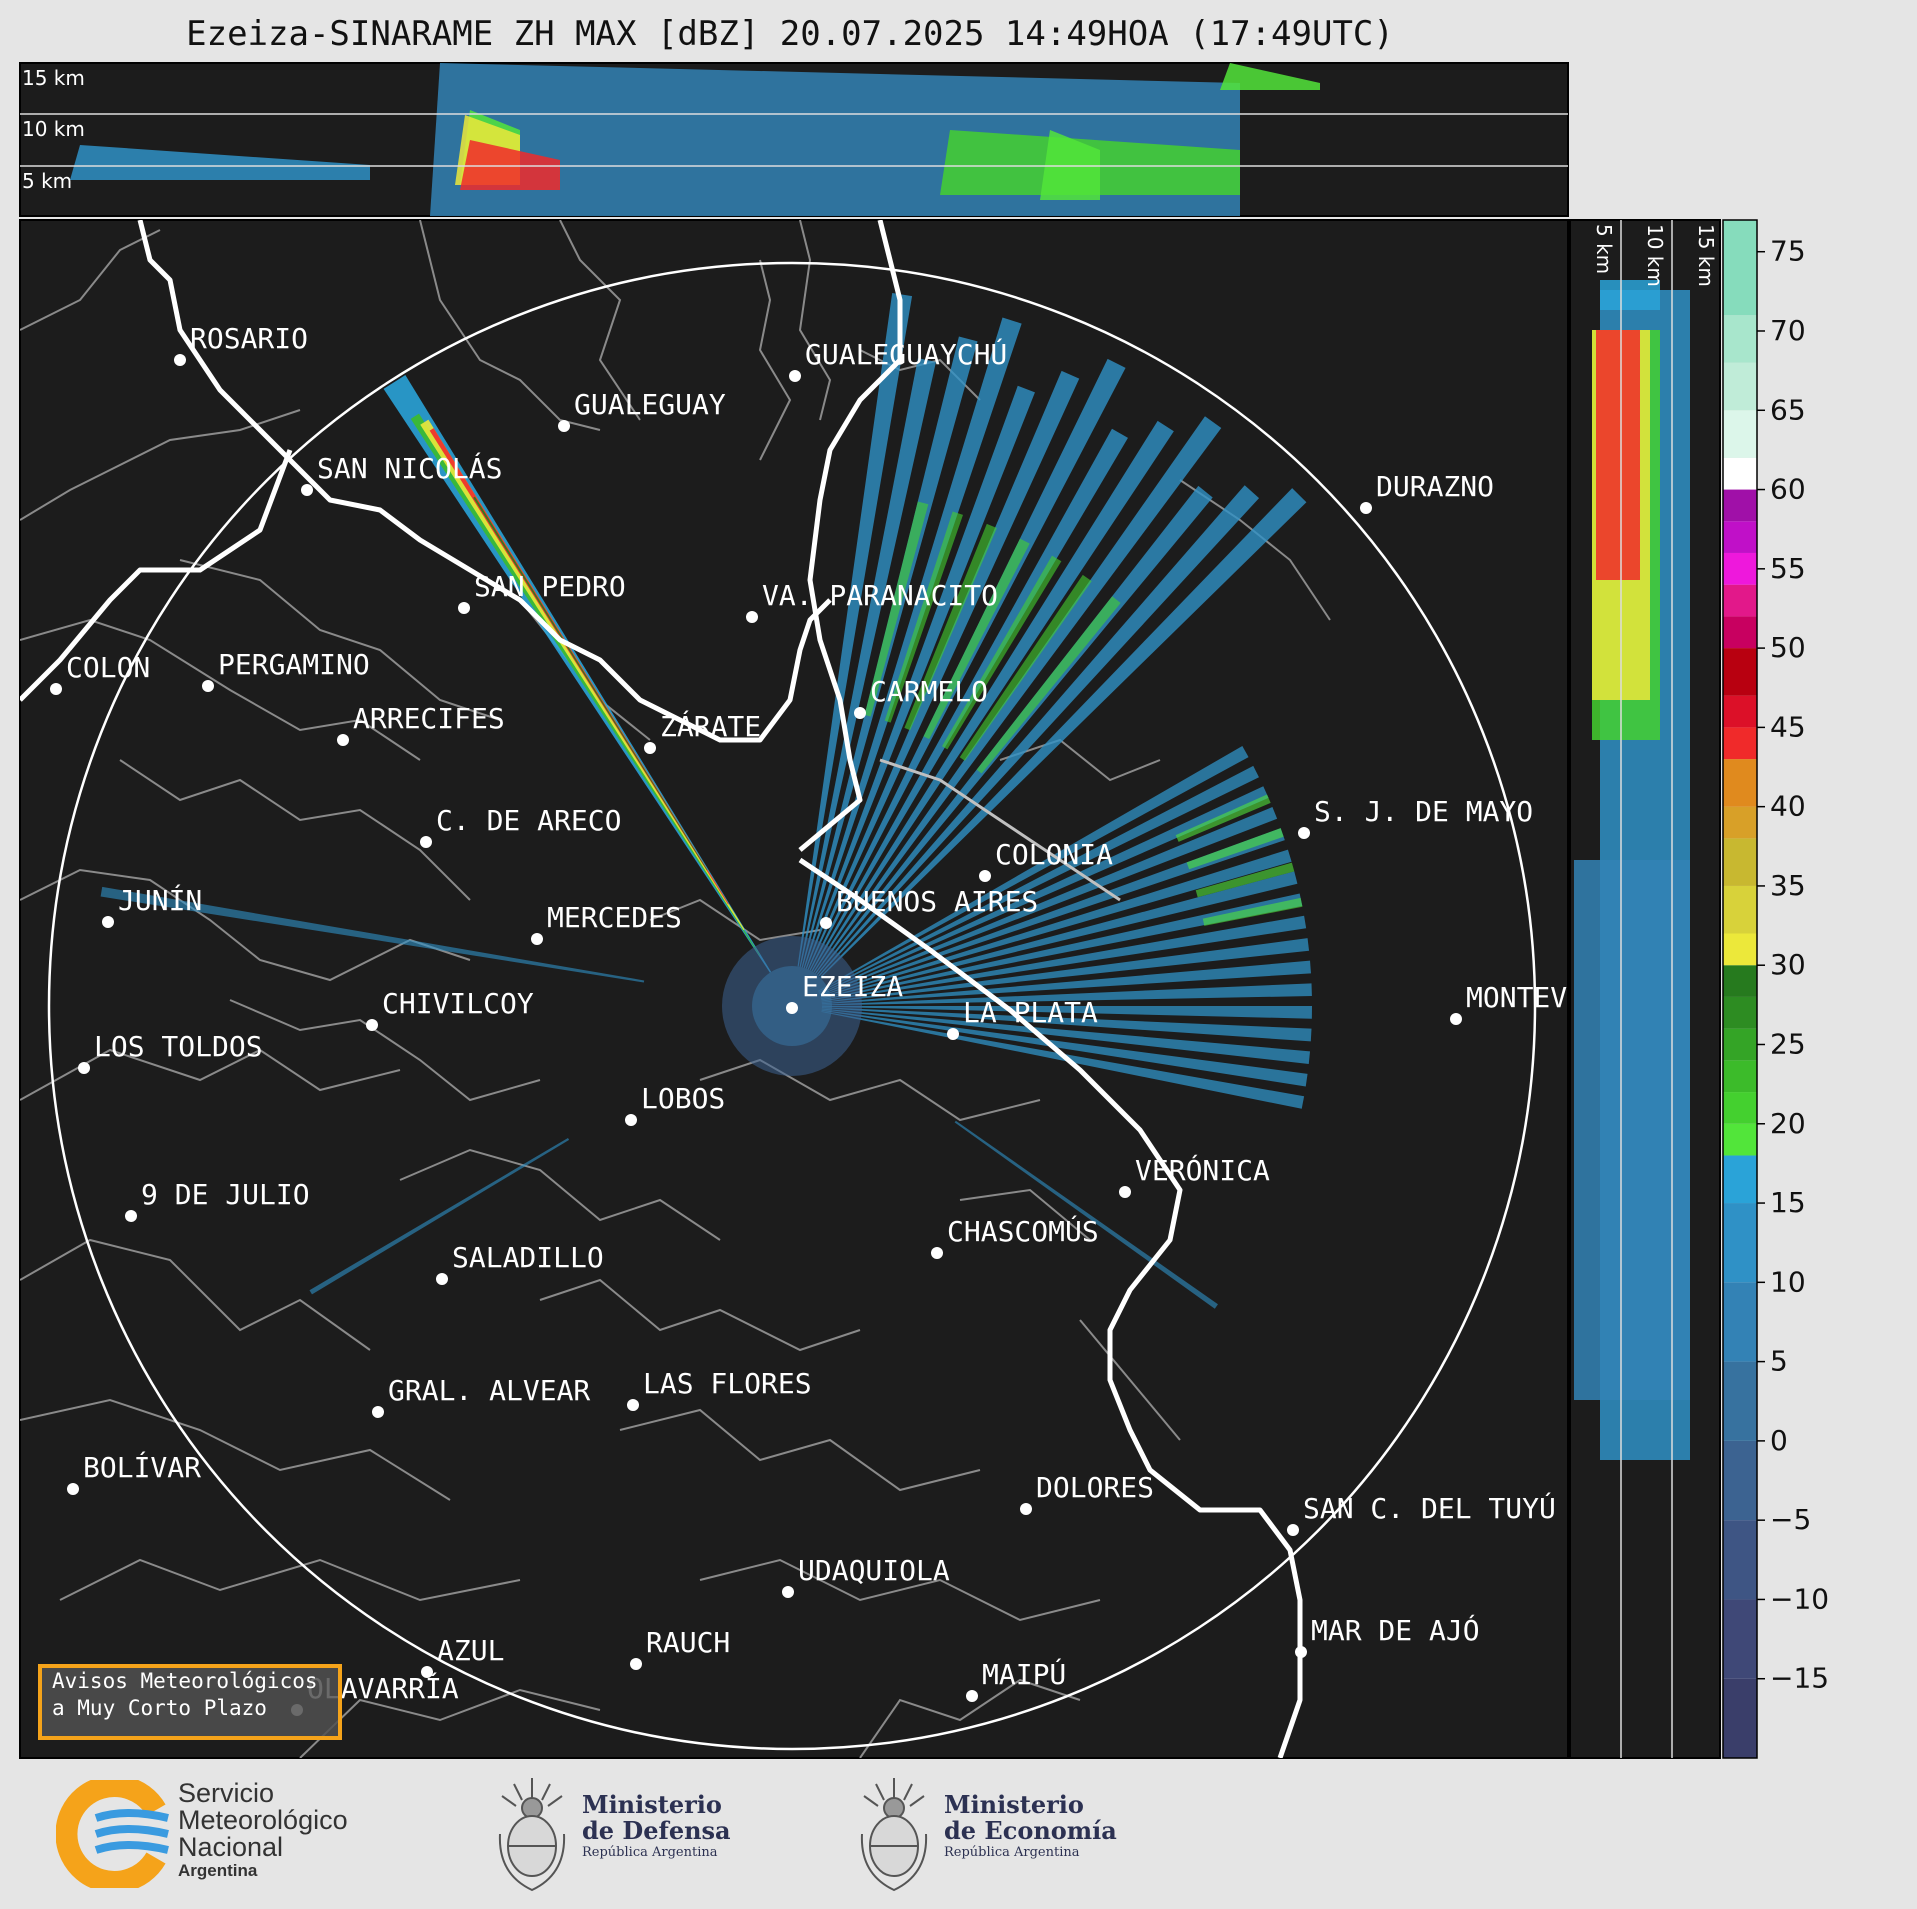 This screenshot has height=1909, width=1917. I want to click on city-label: JUNÍN, so click(160, 900).